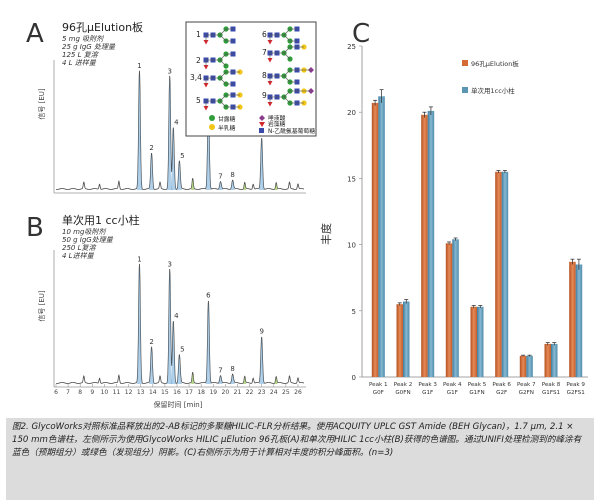 The width and height of the screenshot is (600, 503). Describe the element at coordinates (465, 90) in the screenshot. I see `legend-swatch-1cc-cartridge` at that location.